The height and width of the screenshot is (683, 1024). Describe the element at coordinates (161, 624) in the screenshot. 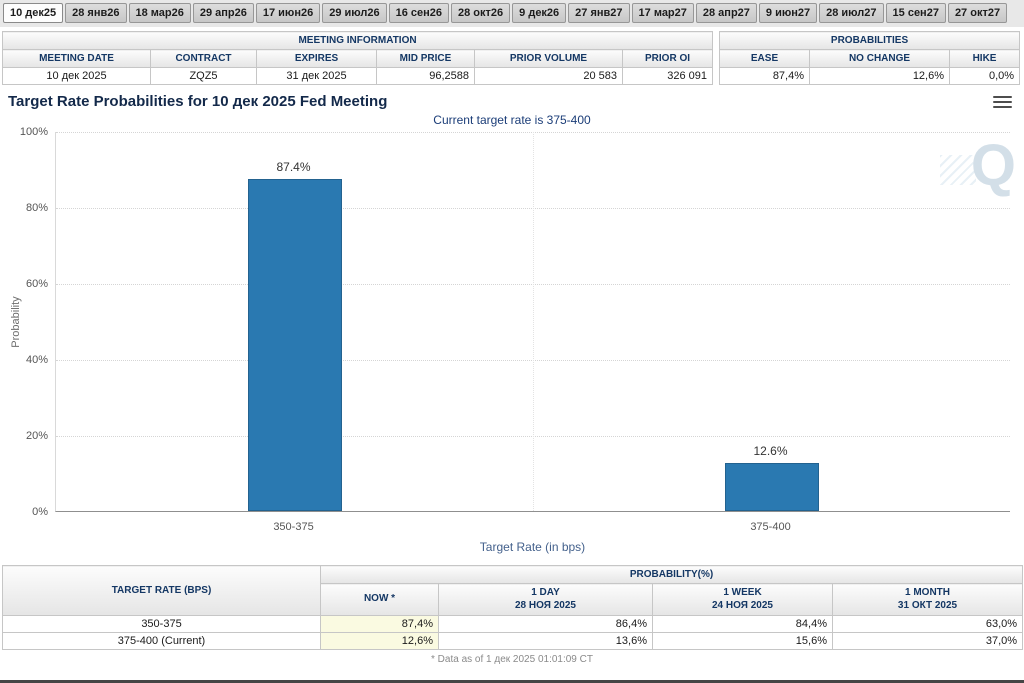

I see `target-rate-cell: 350-375` at that location.